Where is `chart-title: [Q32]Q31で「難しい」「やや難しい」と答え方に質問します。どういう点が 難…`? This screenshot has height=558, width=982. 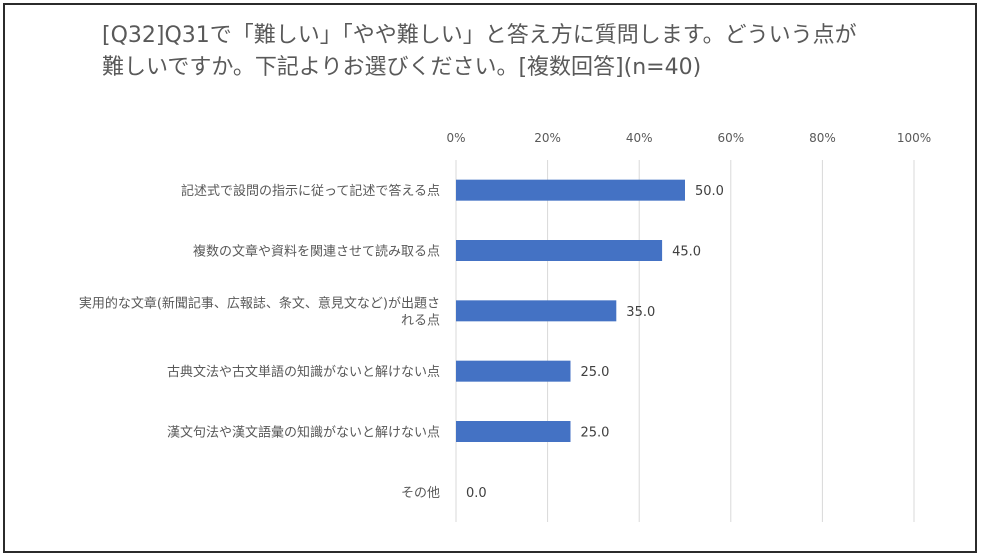
chart-title: [Q32]Q31で「難しい」「やや難しい」と答え方に質問します。どういう点が 難… is located at coordinates (502, 52).